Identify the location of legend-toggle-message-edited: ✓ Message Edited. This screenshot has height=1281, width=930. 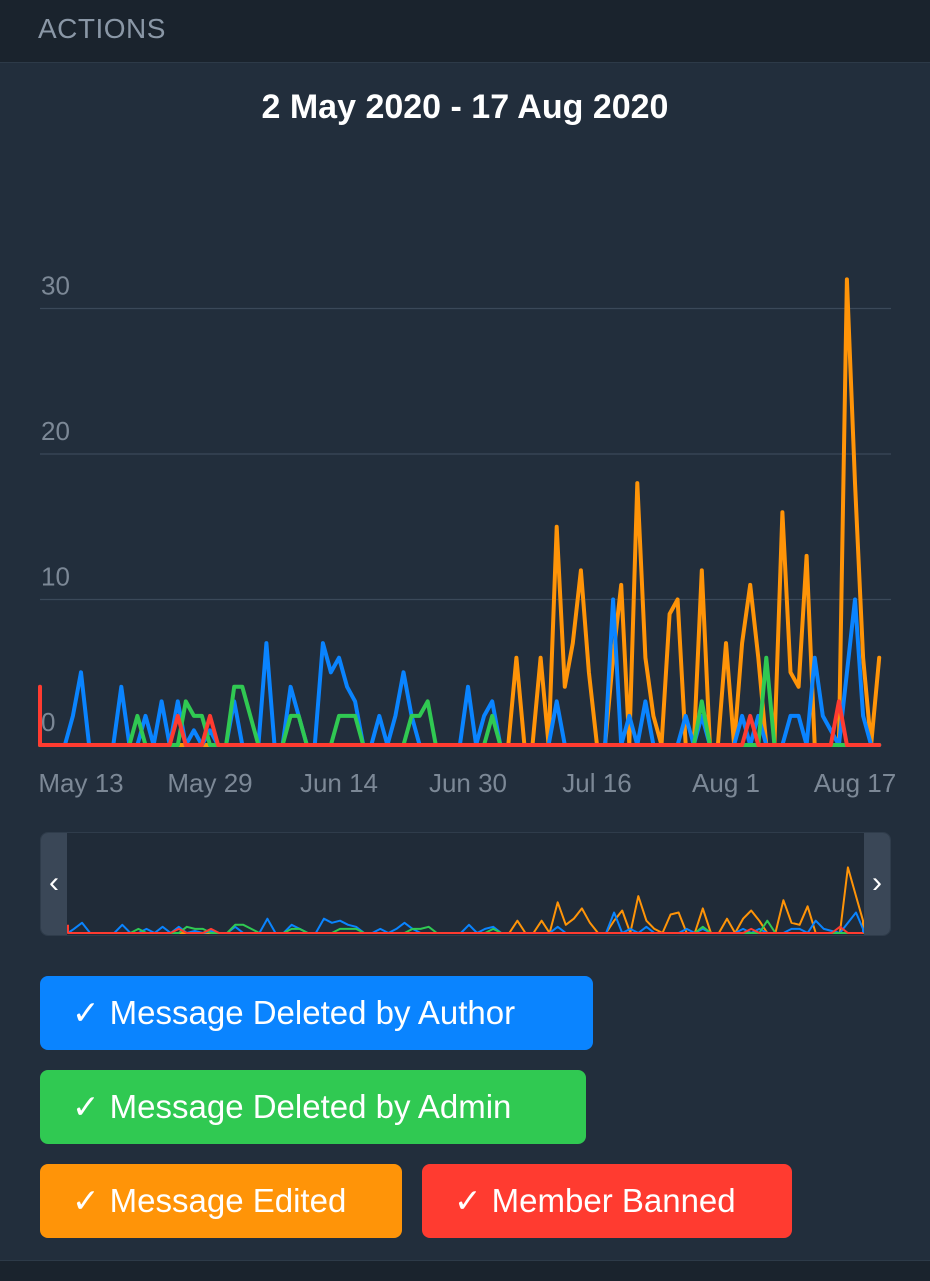
(221, 1201).